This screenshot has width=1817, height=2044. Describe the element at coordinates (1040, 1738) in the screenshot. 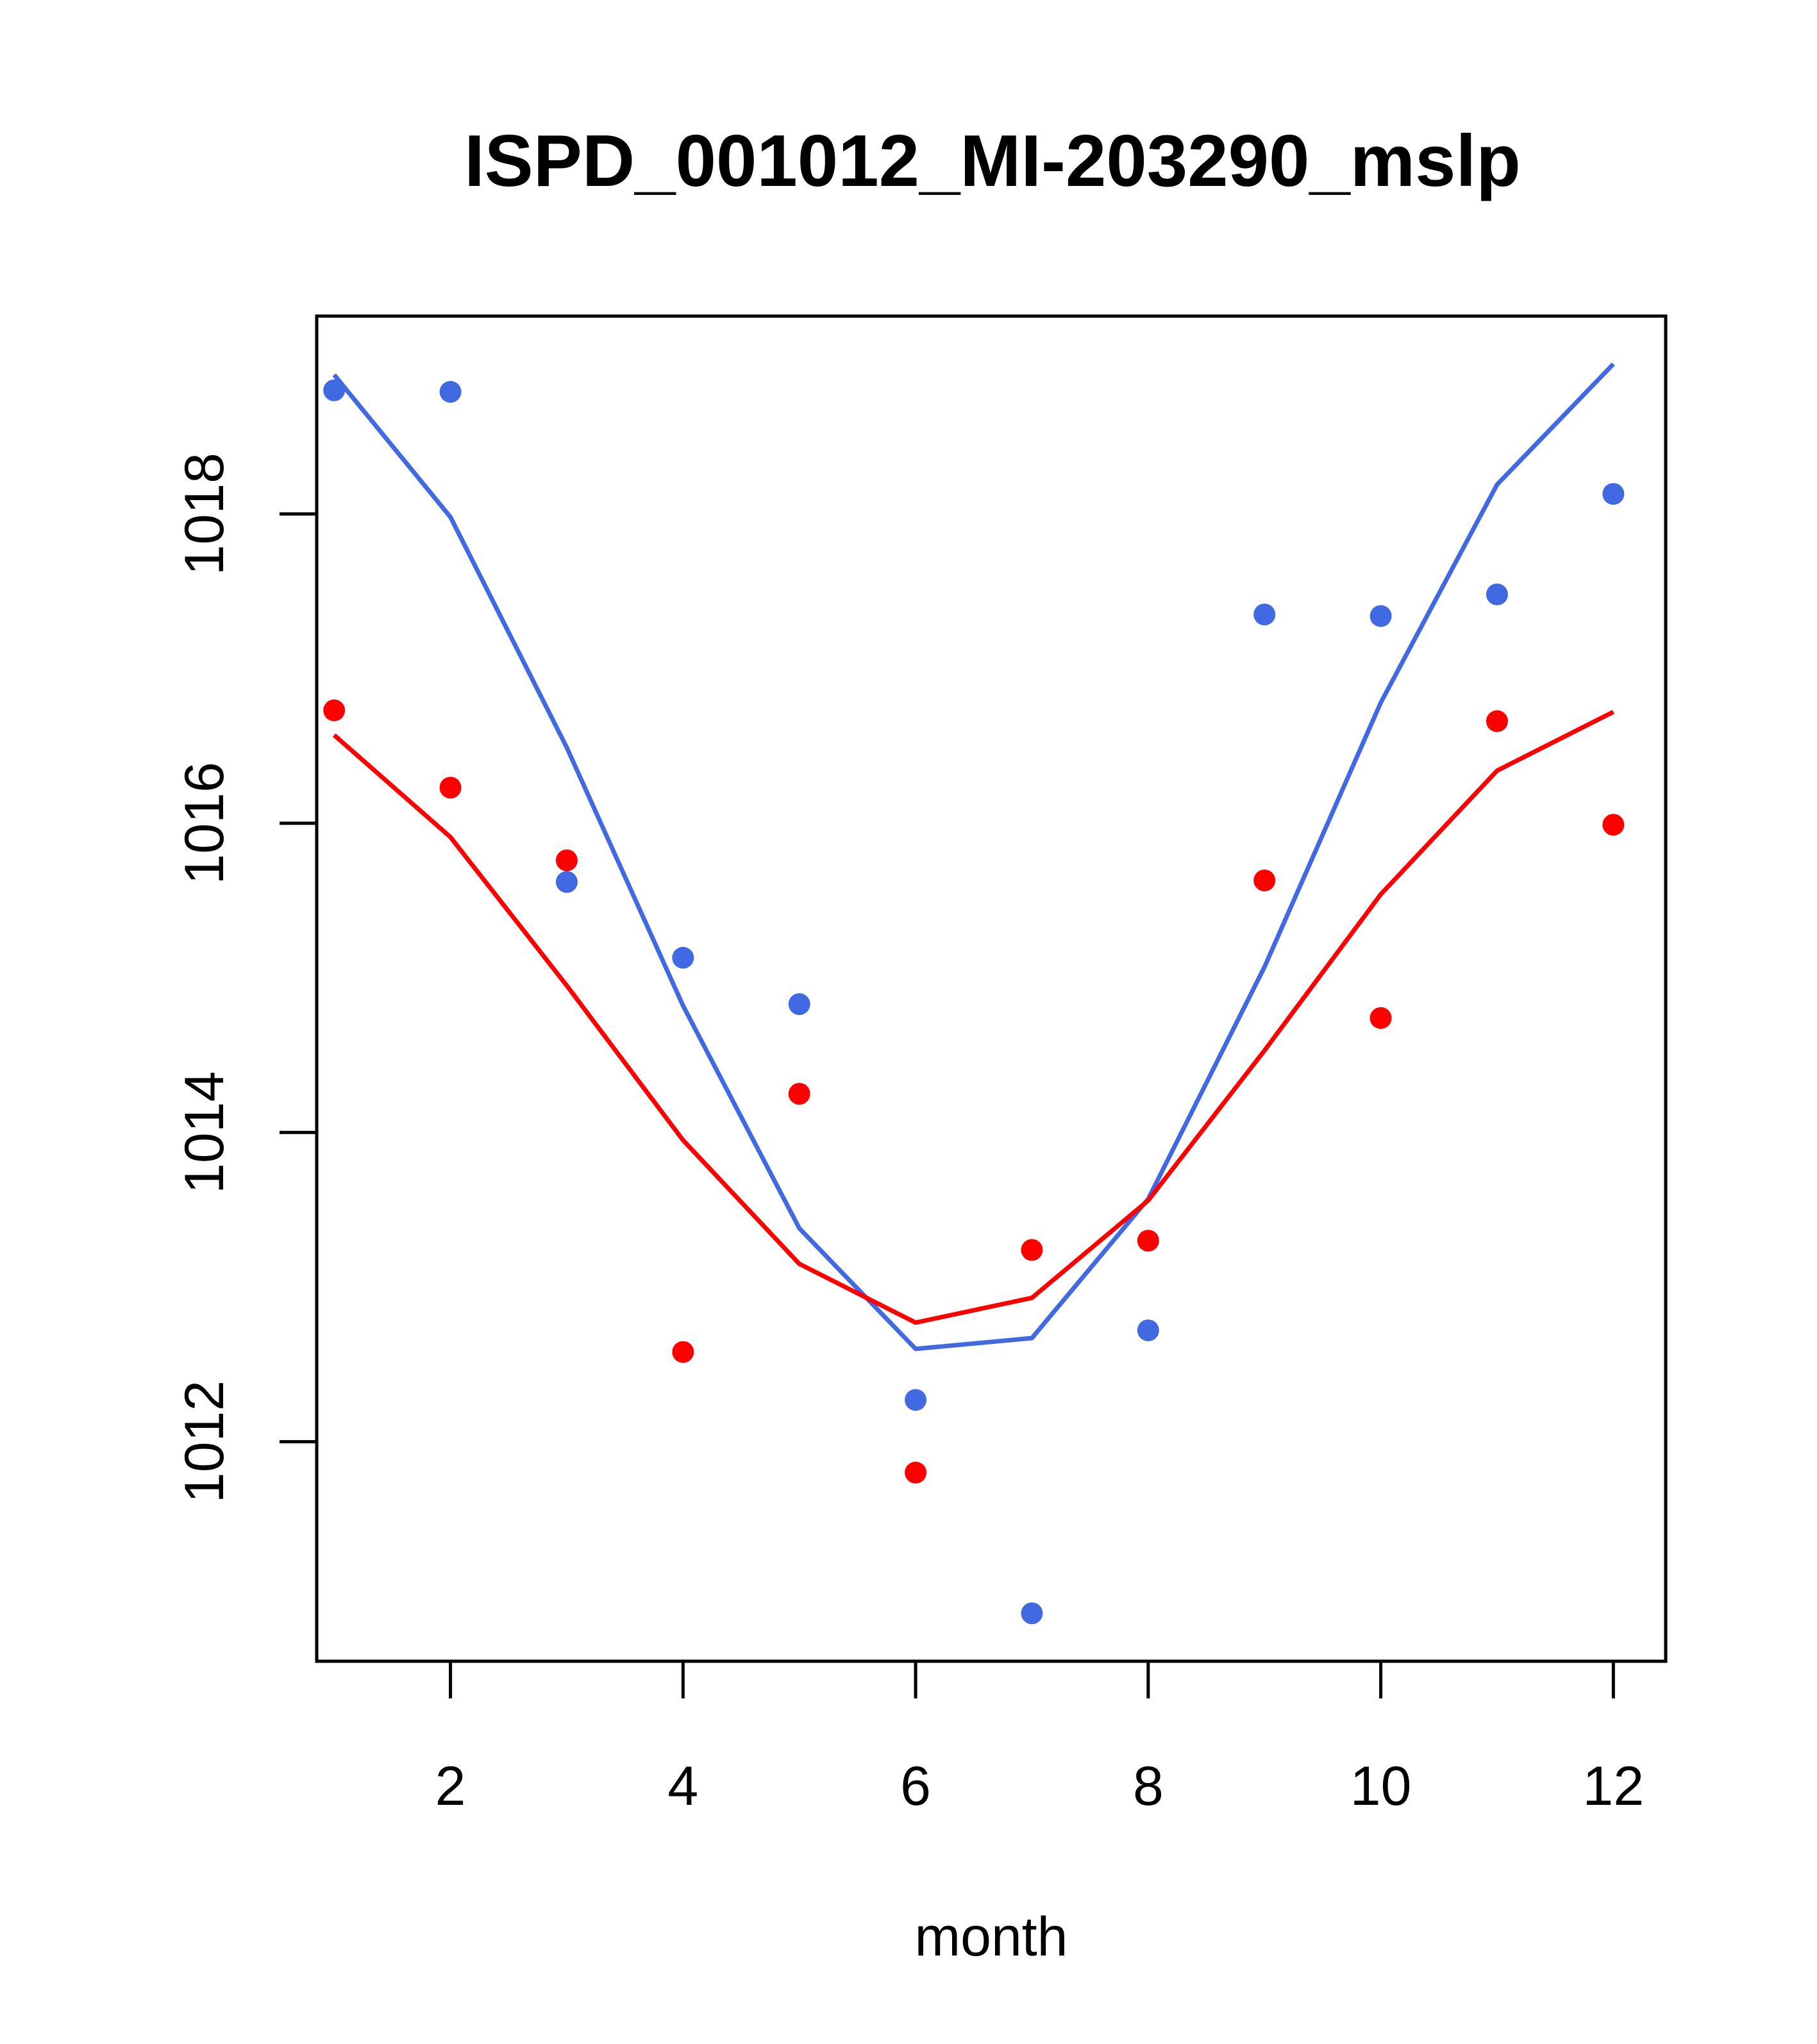

I see `x-axis: 2 4 6 8 10 12` at that location.